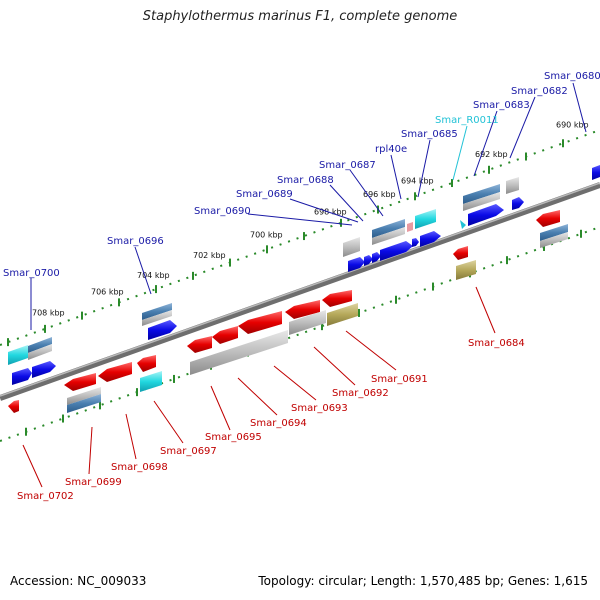  I want to click on gene-block-0700-gray, so click(40, 352).